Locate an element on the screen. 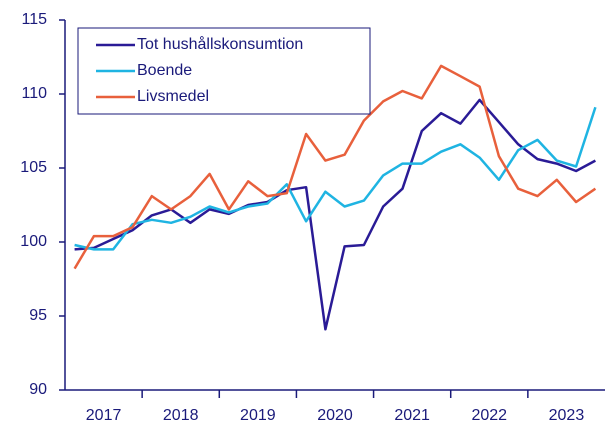 The width and height of the screenshot is (608, 430). legend-label: Tot hushållskonsumtion is located at coordinates (220, 44).